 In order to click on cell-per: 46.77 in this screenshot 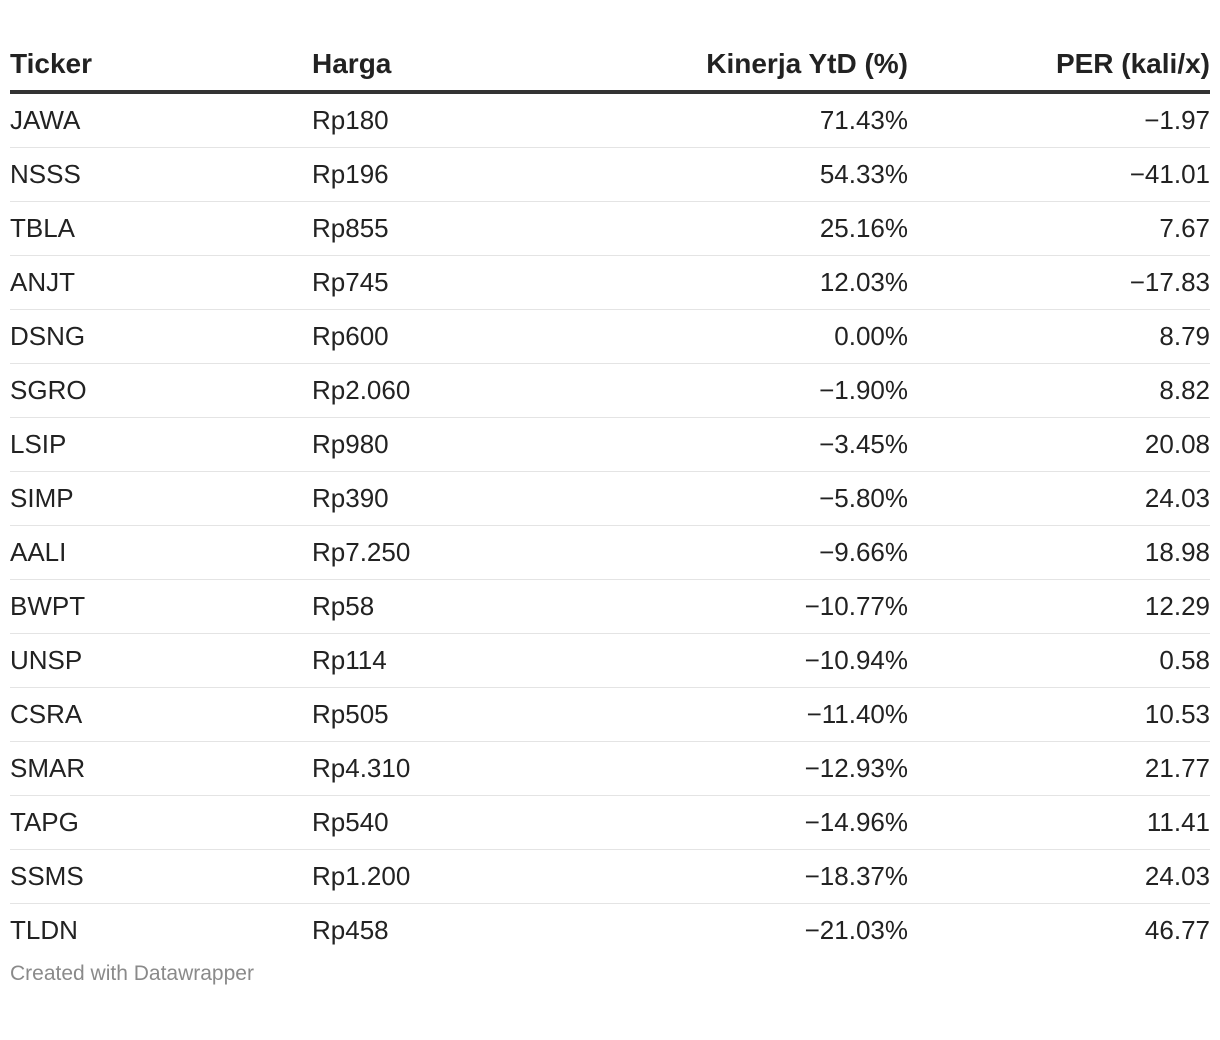, I will do `click(1177, 930)`.